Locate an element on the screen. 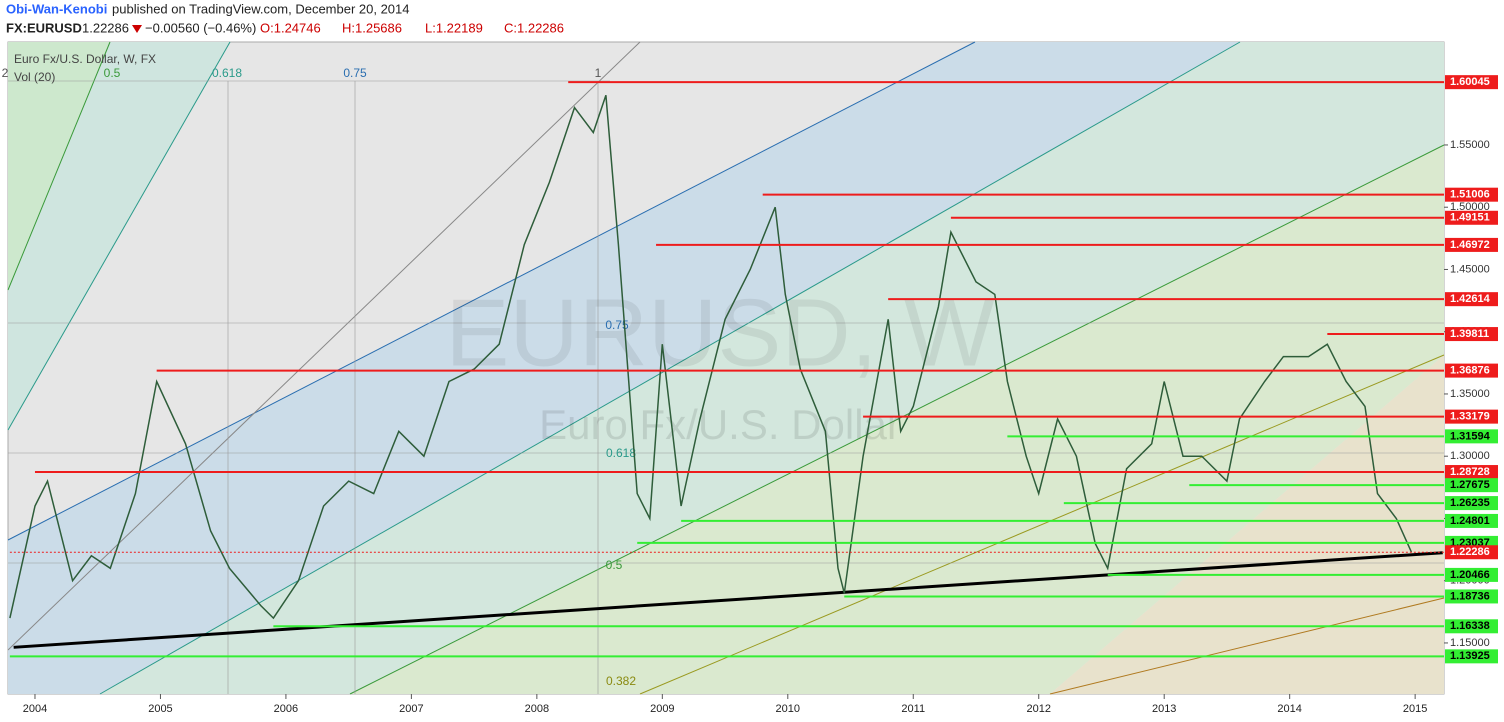 This screenshot has height=722, width=1504. level-label: 1.51006 is located at coordinates (1470, 195).